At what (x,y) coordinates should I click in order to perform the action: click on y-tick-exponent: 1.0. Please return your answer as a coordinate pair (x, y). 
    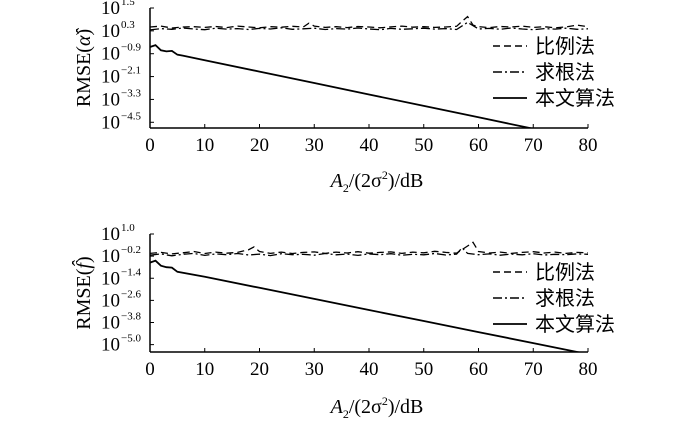
    Looking at the image, I should click on (128, 228).